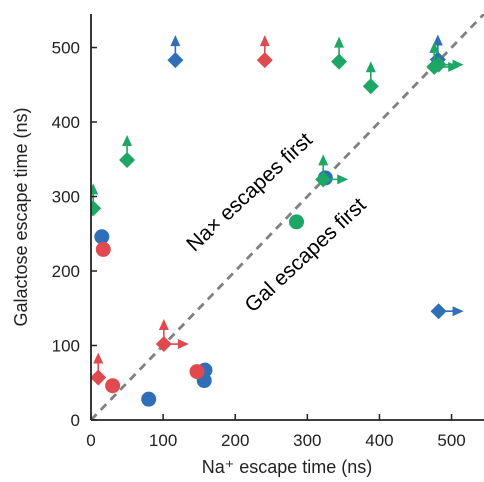 Image resolution: width=484 pixels, height=482 pixels. Describe the element at coordinates (66, 271) in the screenshot. I see `y-tick-label-2: 200` at that location.